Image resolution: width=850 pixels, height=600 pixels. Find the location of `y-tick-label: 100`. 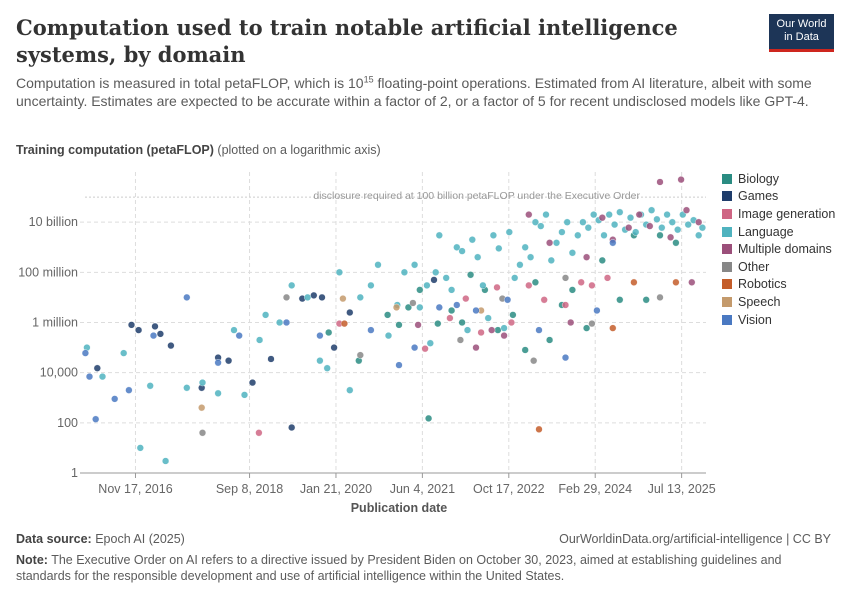

y-tick-label: 100 is located at coordinates (67, 423).